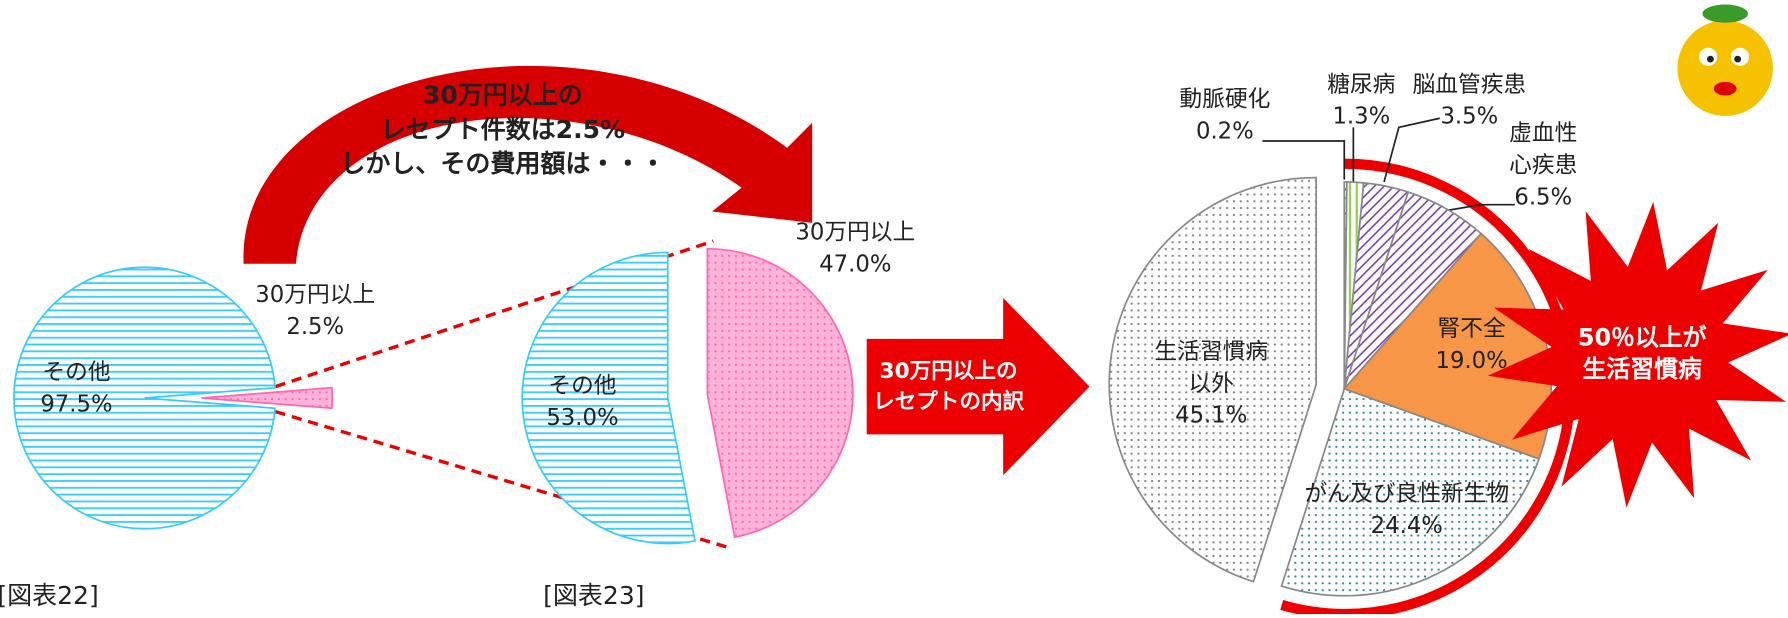 This screenshot has width=1788, height=618. I want to click on value-label: 3.5%, so click(1469, 117).